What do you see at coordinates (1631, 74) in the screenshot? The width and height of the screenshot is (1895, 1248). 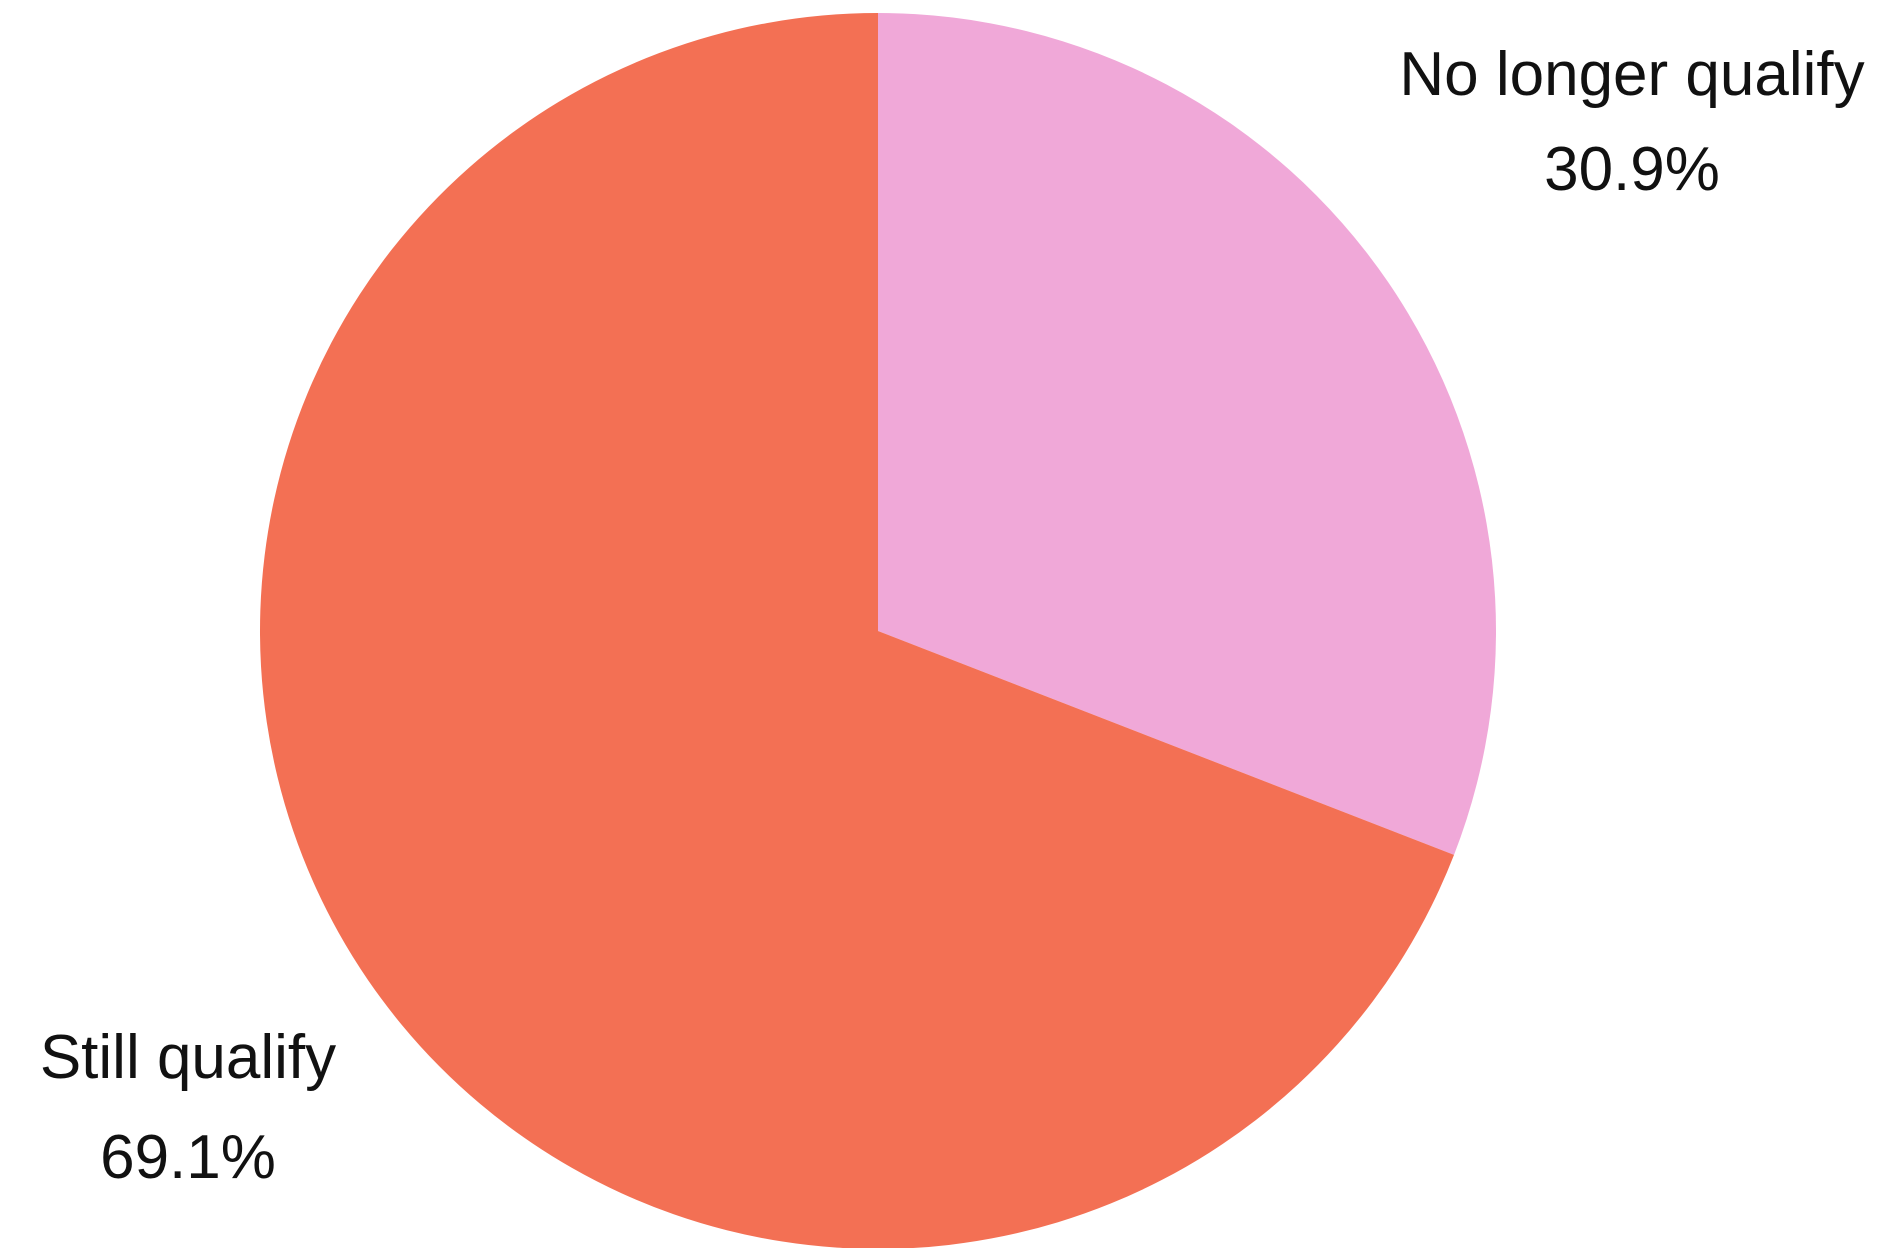 I see `slice-label-no-longer-qualify: No longer qualify` at bounding box center [1631, 74].